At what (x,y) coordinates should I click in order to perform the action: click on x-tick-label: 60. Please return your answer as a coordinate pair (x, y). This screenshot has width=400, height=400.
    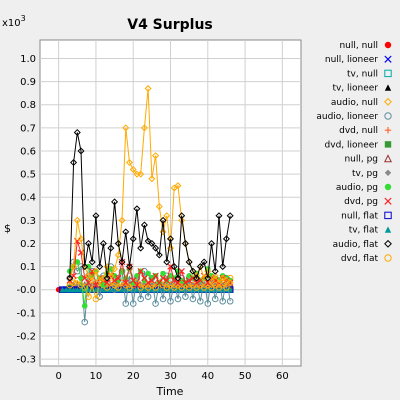
    Looking at the image, I should click on (282, 376).